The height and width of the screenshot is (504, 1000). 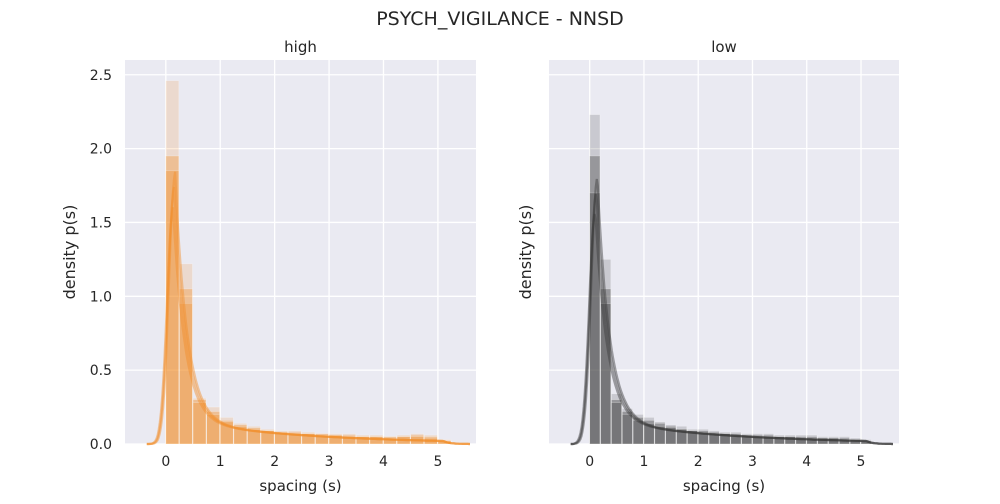 I want to click on y-tick-label: 2.5, so click(x=101, y=76).